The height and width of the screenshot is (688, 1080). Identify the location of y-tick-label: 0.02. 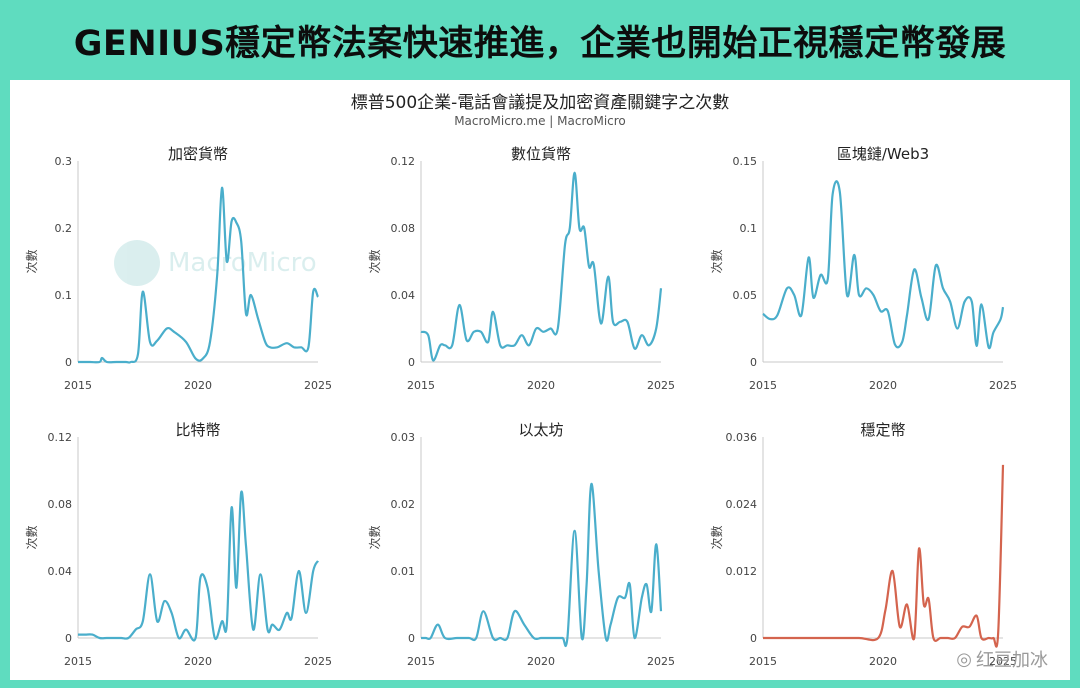
(403, 504).